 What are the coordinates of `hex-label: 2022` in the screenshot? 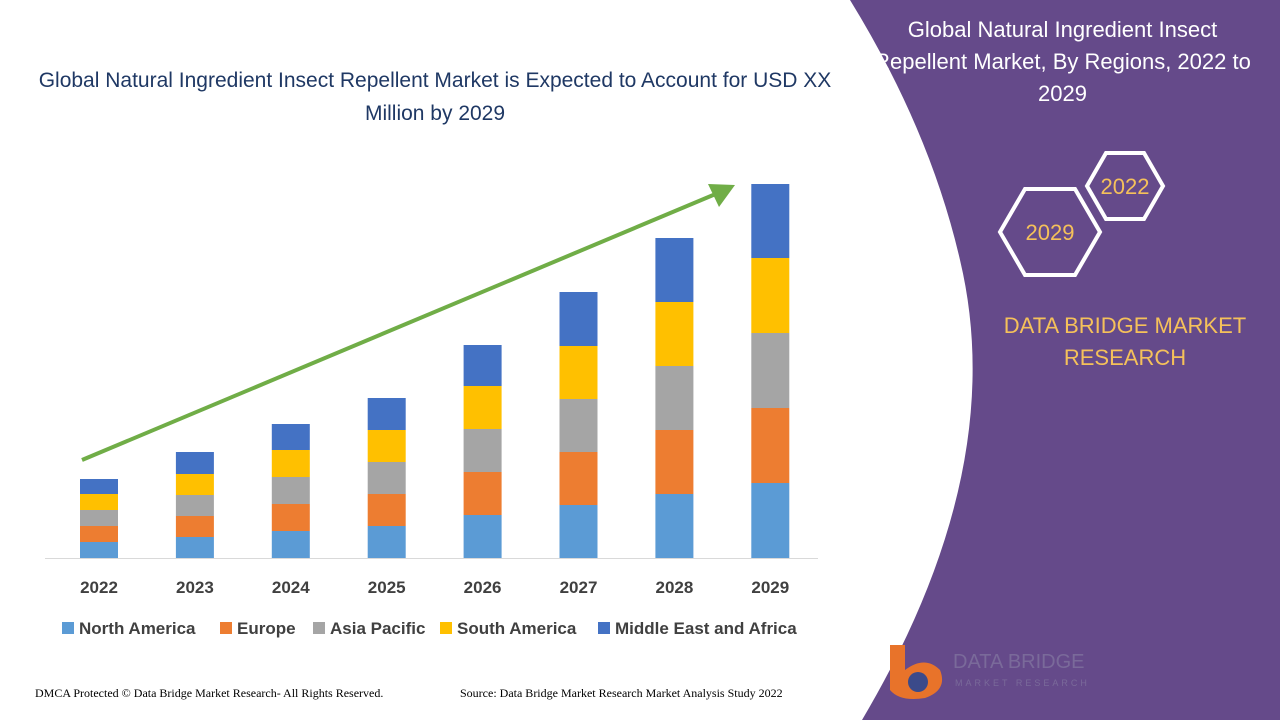 It's located at (1125, 186).